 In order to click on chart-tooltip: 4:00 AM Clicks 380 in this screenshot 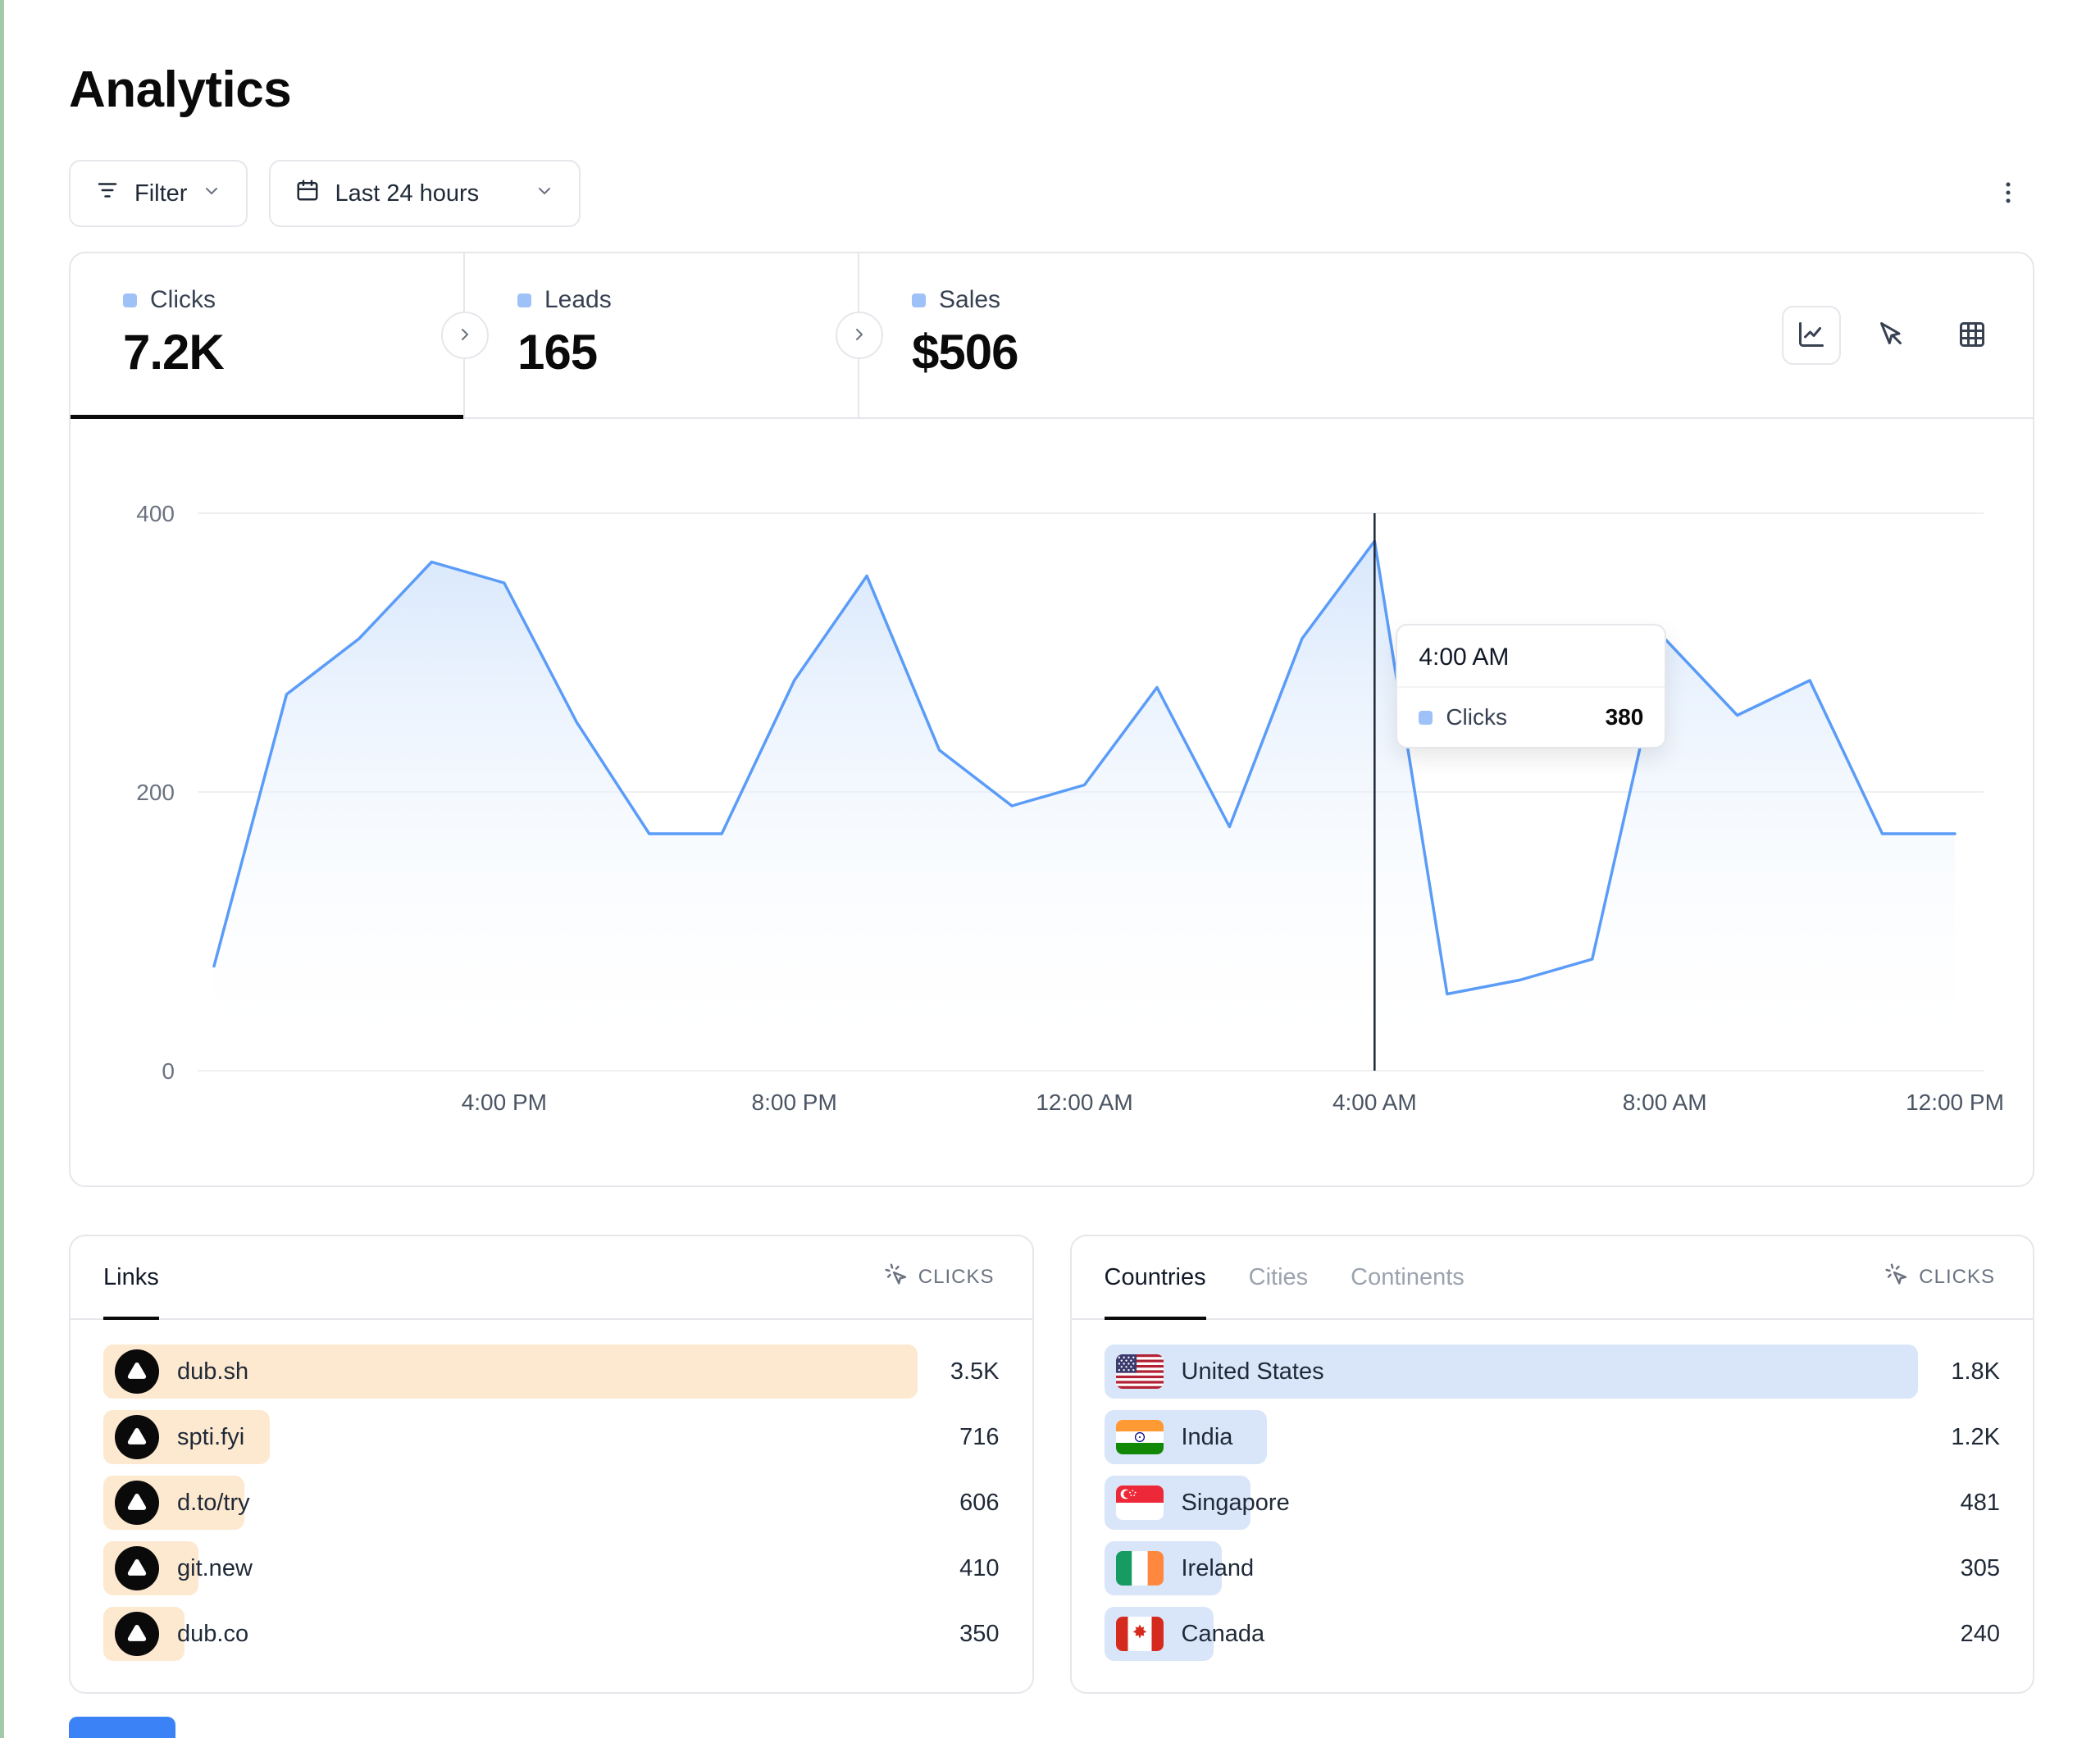, I will do `click(1531, 686)`.